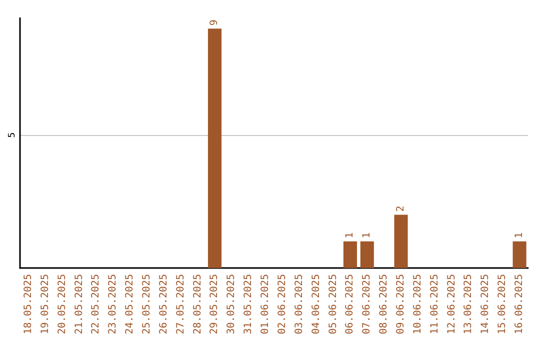 Image resolution: width=540 pixels, height=340 pixels. I want to click on x-tick-label: 08.06.2025, so click(384, 304).